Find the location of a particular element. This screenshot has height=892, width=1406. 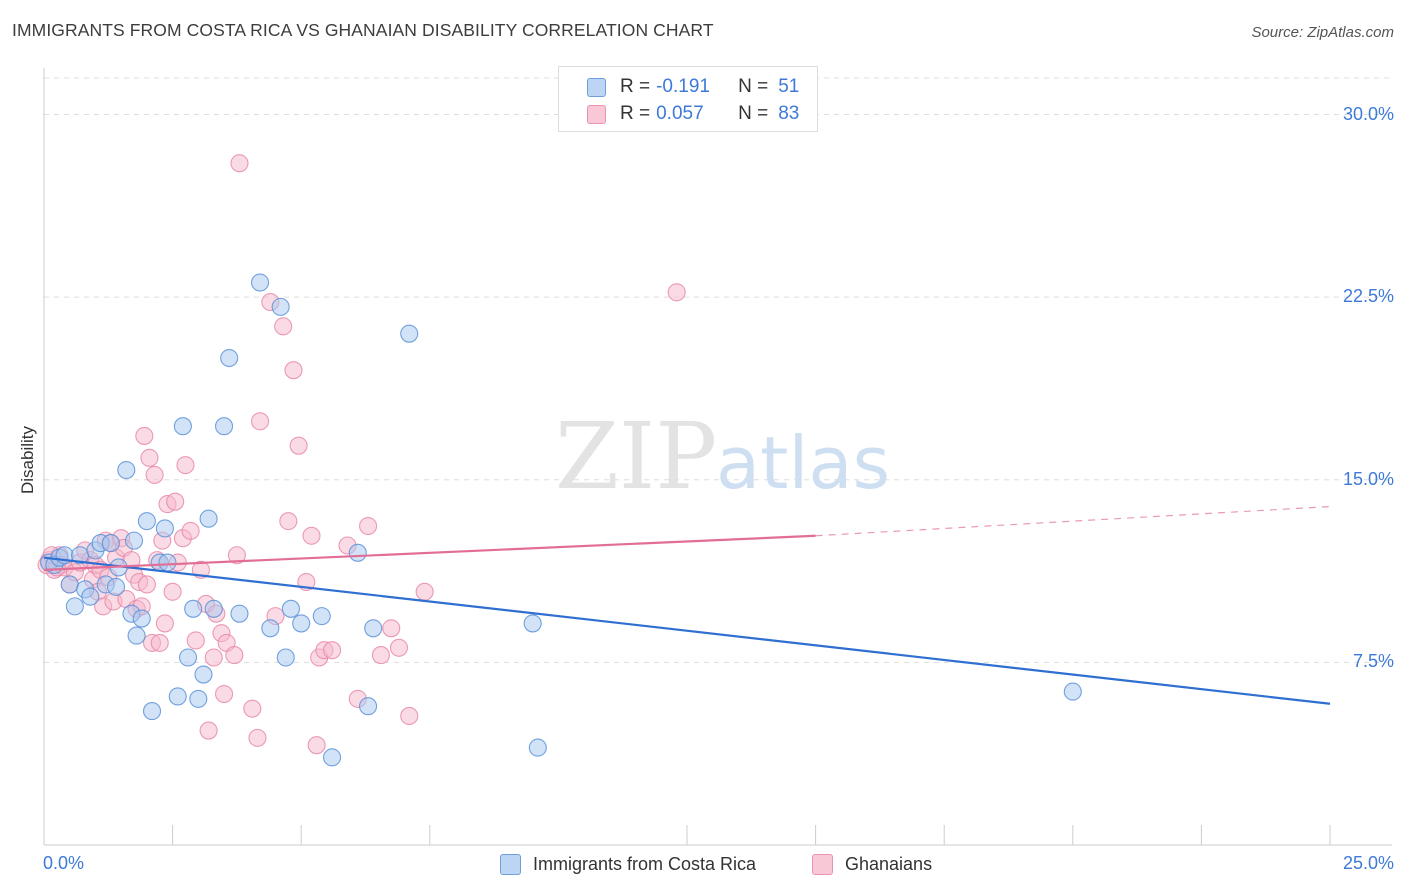

y-tick-label: 7.5% is located at coordinates (1373, 661).